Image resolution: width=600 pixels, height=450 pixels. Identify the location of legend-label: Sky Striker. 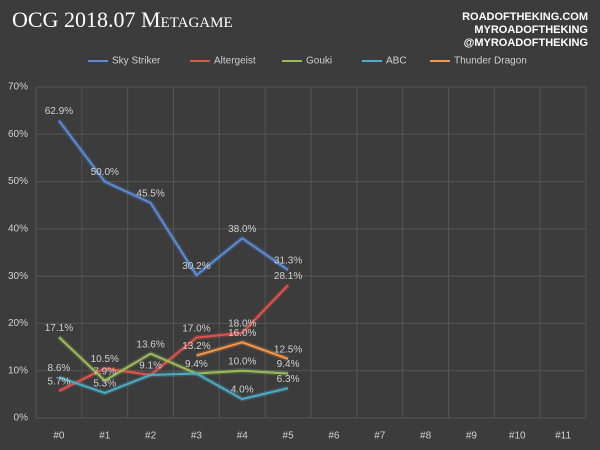
(136, 61).